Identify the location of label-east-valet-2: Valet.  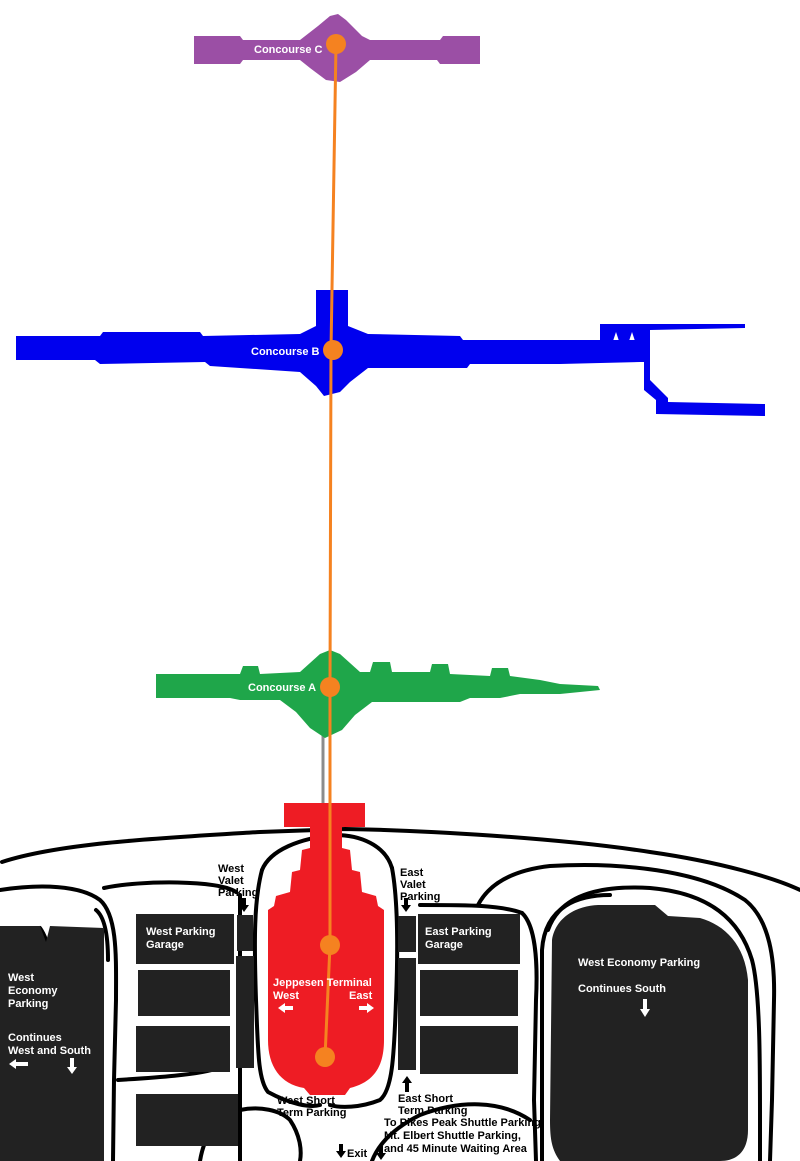
(413, 885).